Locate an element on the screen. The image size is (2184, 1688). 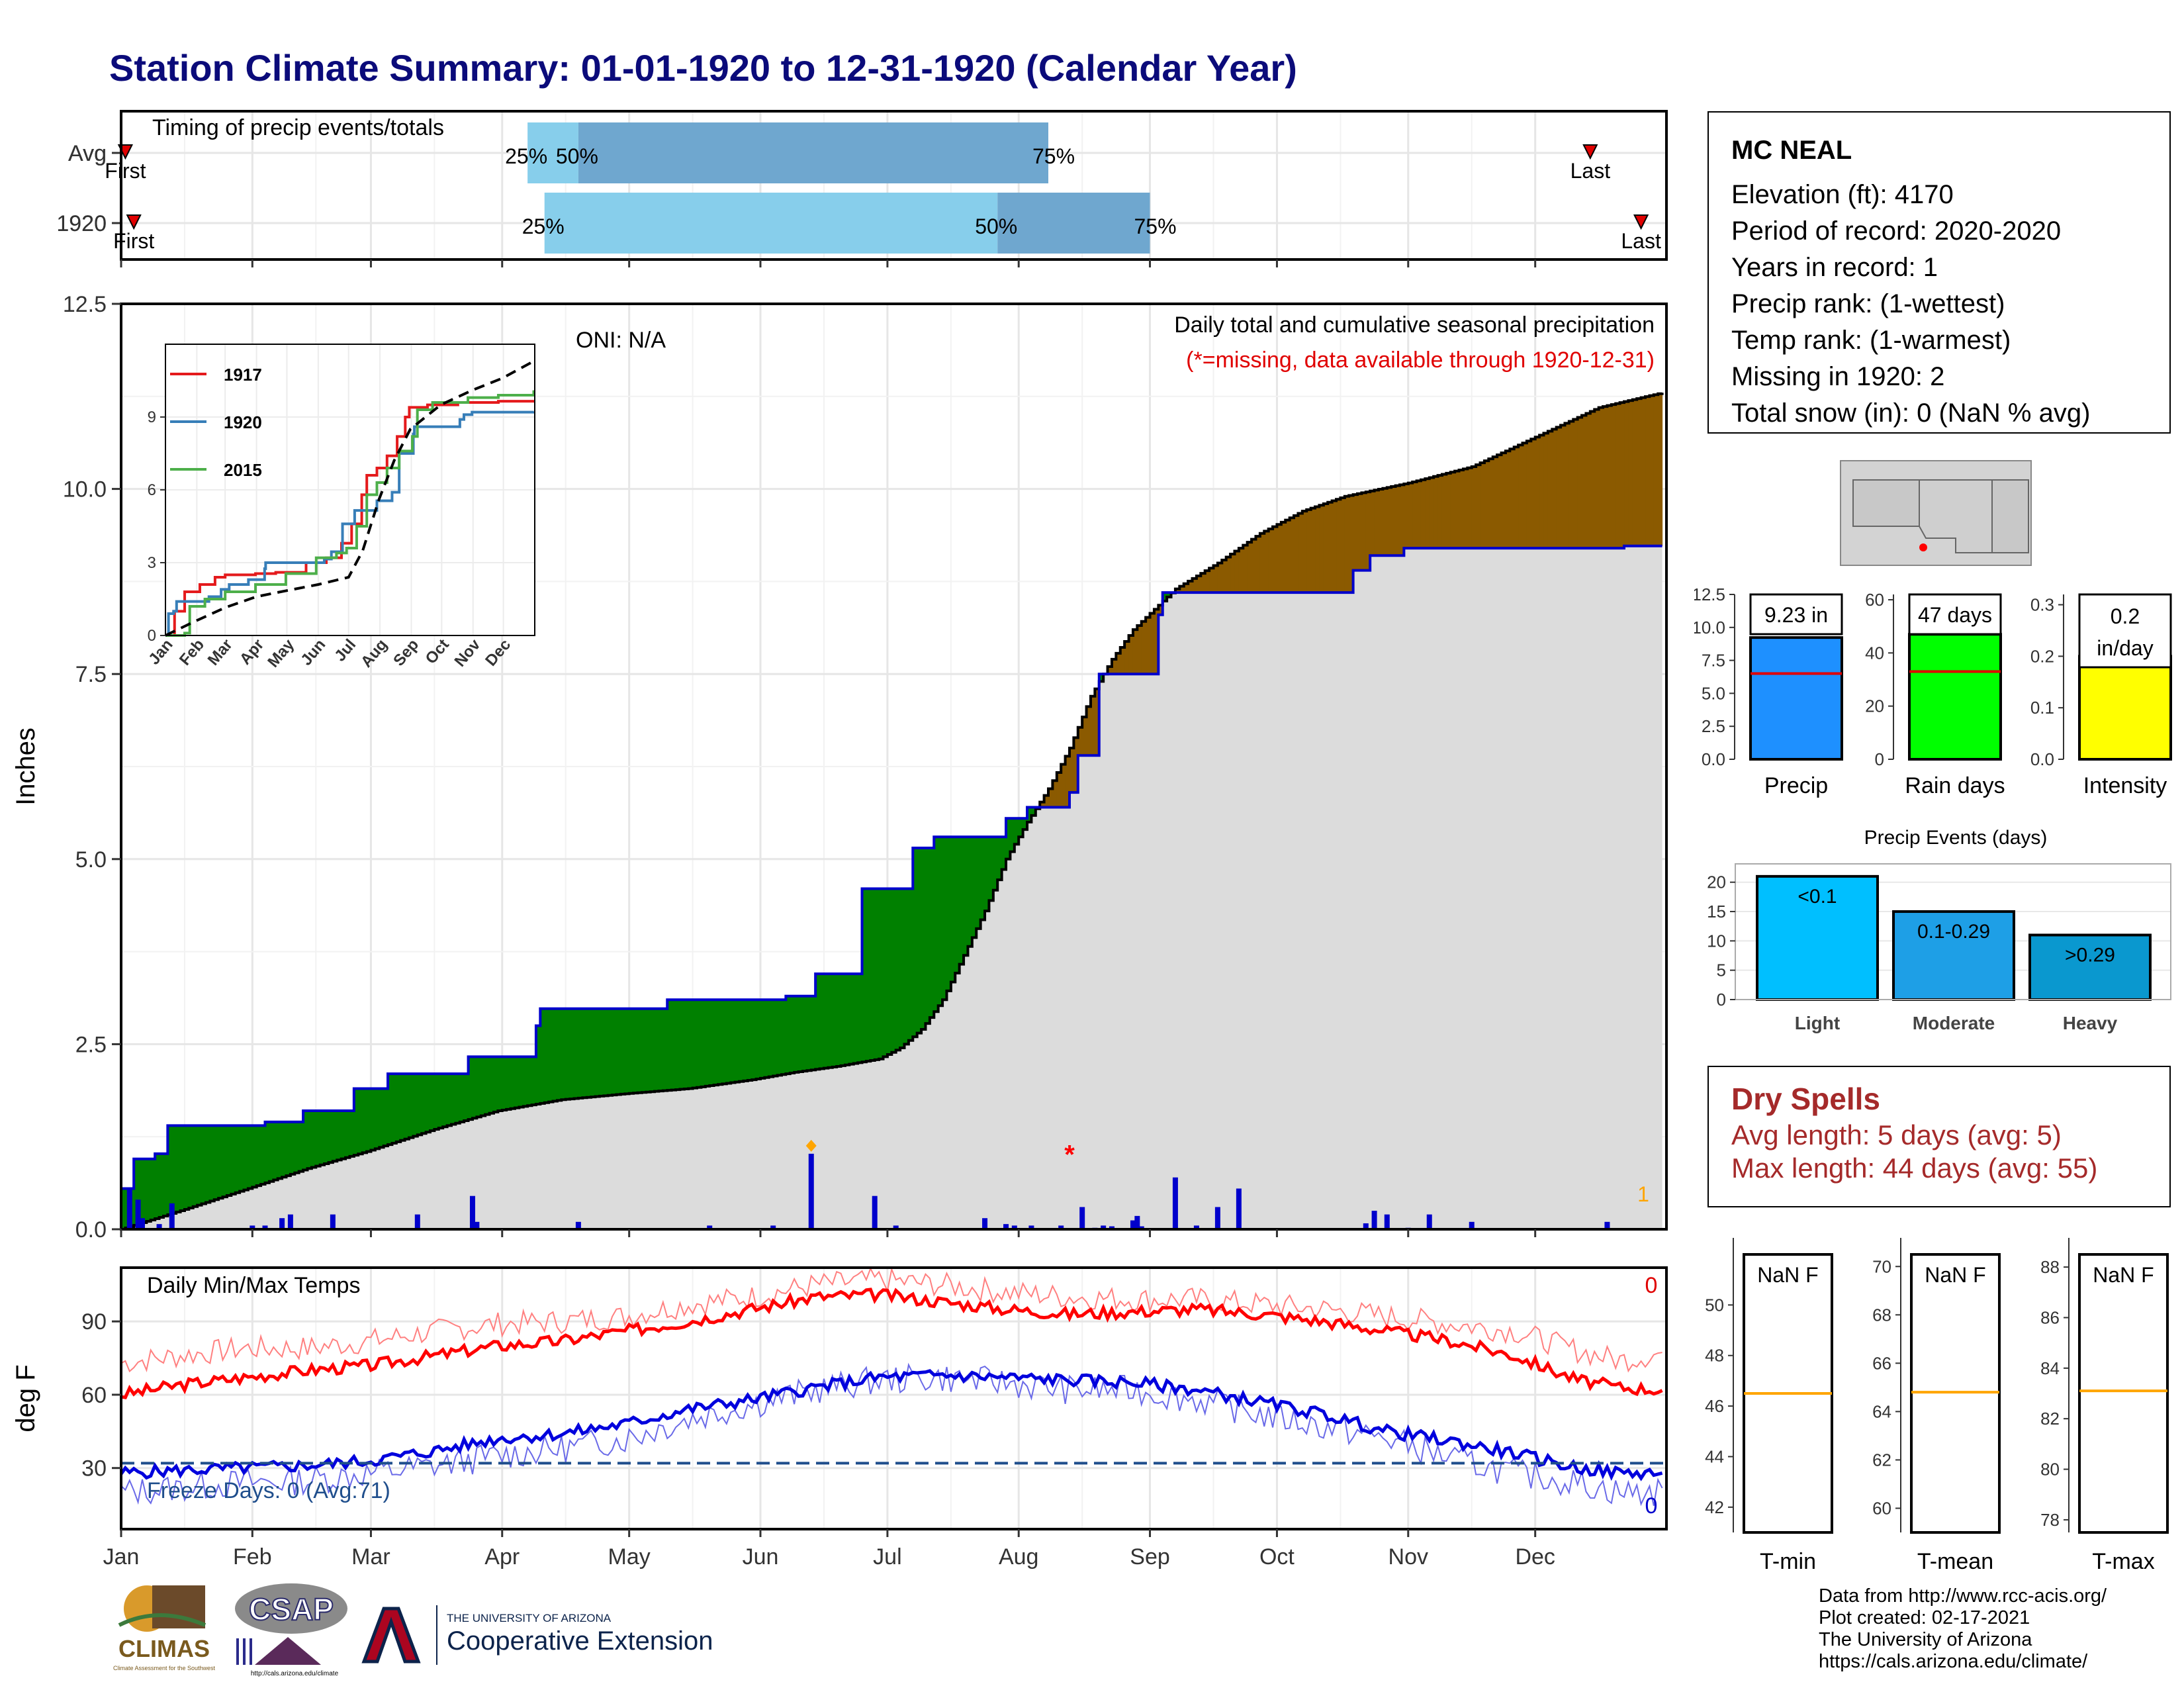
y-tick-label: 5 is located at coordinates (1721, 970).